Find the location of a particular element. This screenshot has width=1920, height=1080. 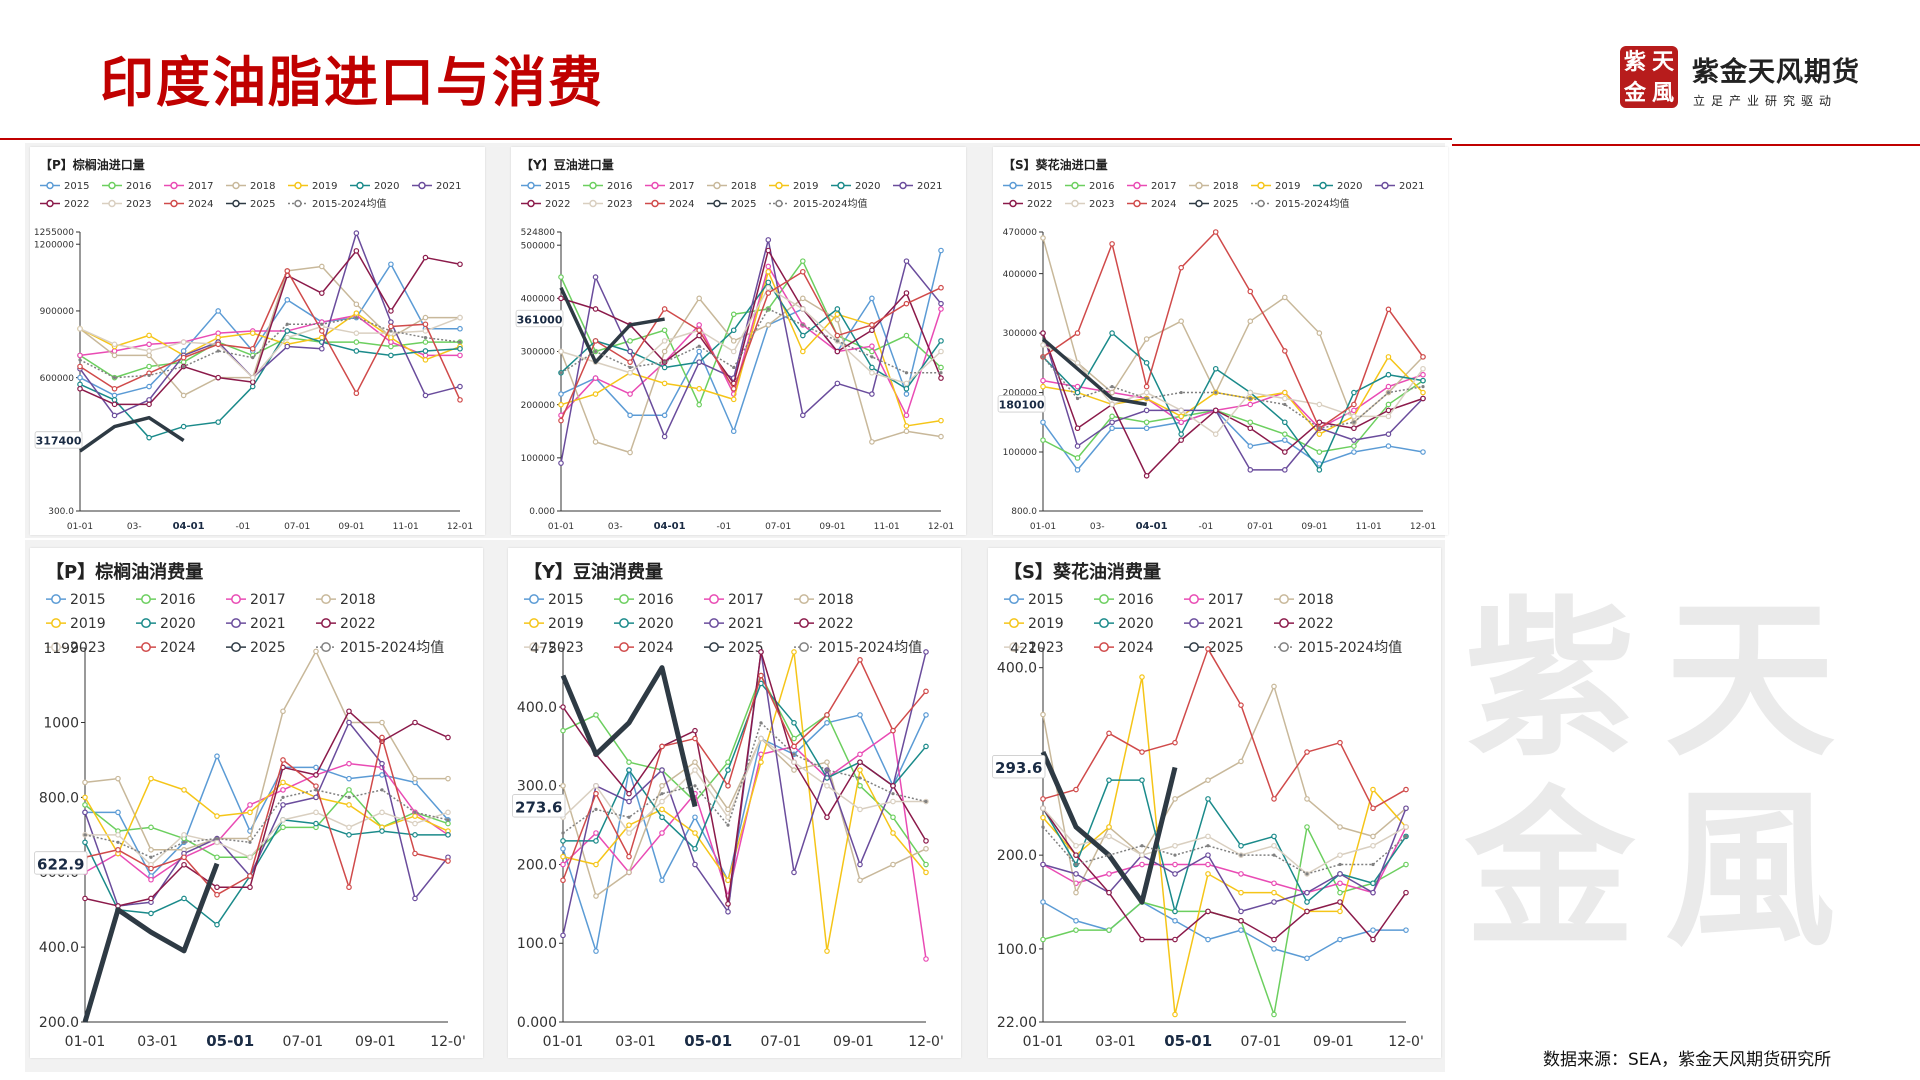

x-tick-label: 12-0' is located at coordinates (448, 1042).